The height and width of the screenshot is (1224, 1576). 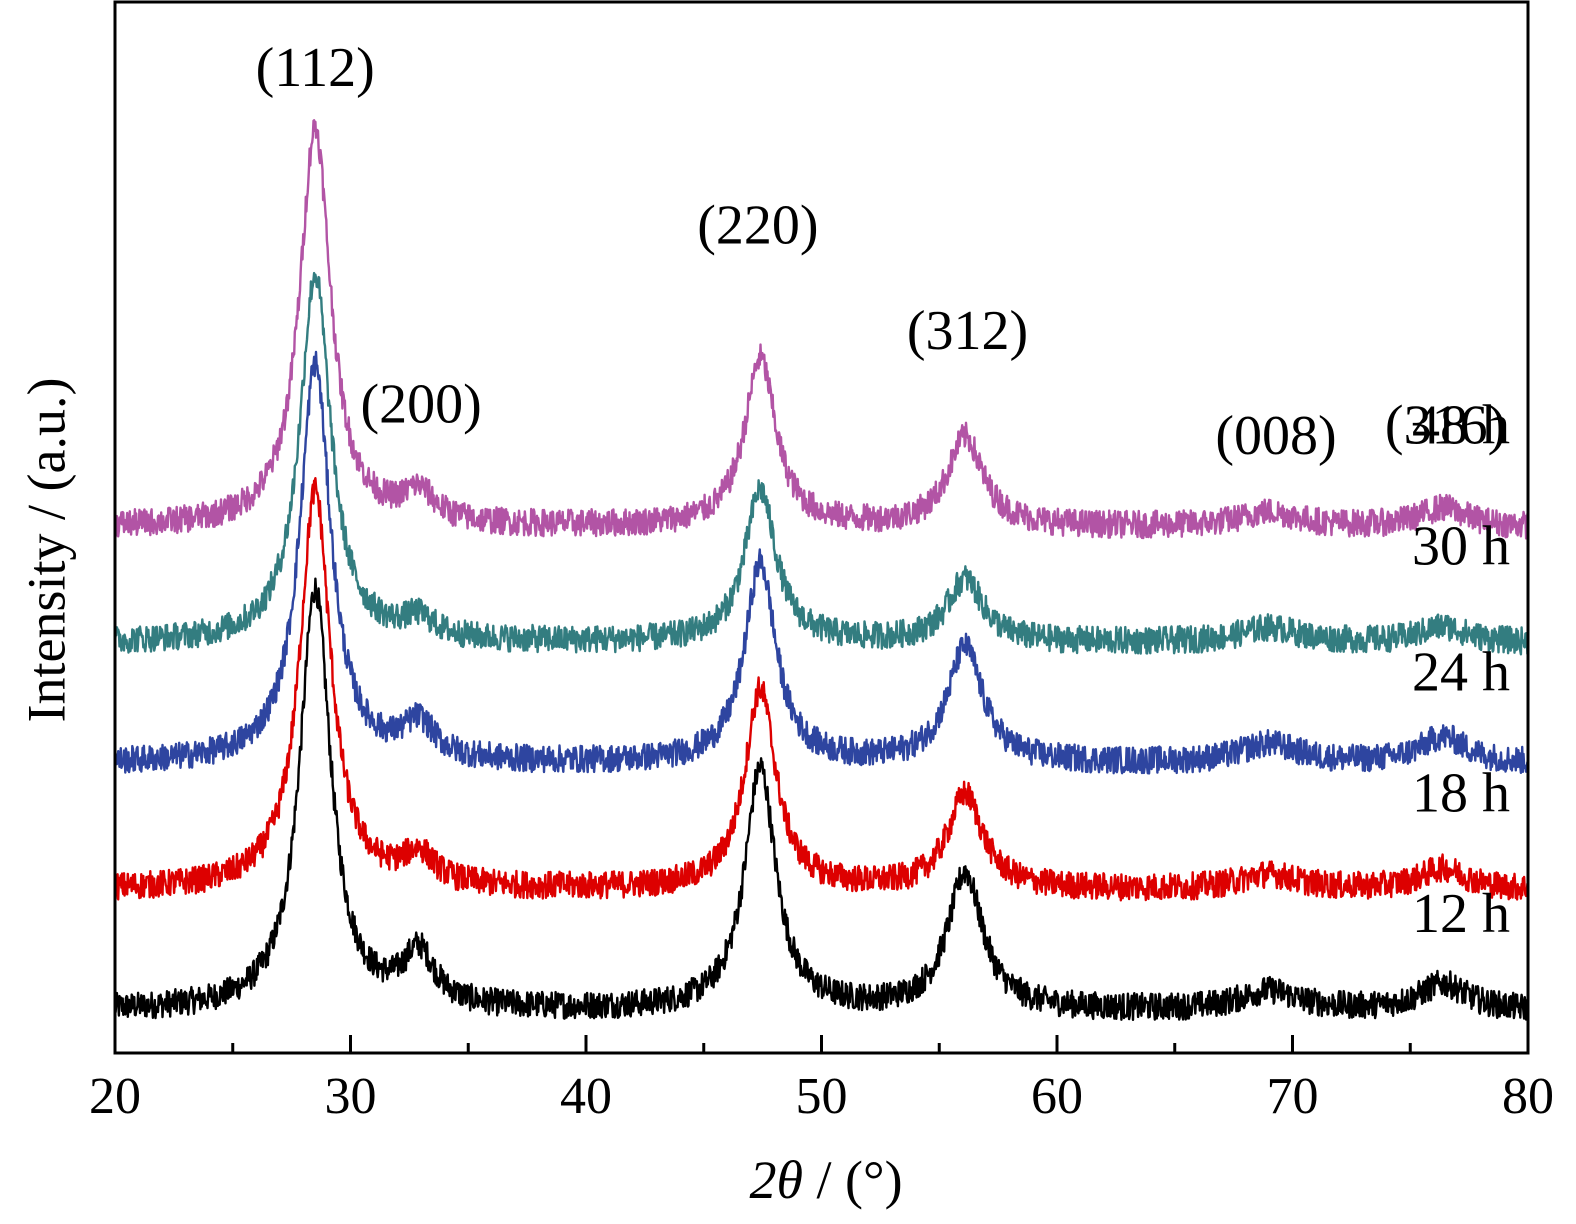 What do you see at coordinates (822, 1096) in the screenshot?
I see `x-tick-label: 50` at bounding box center [822, 1096].